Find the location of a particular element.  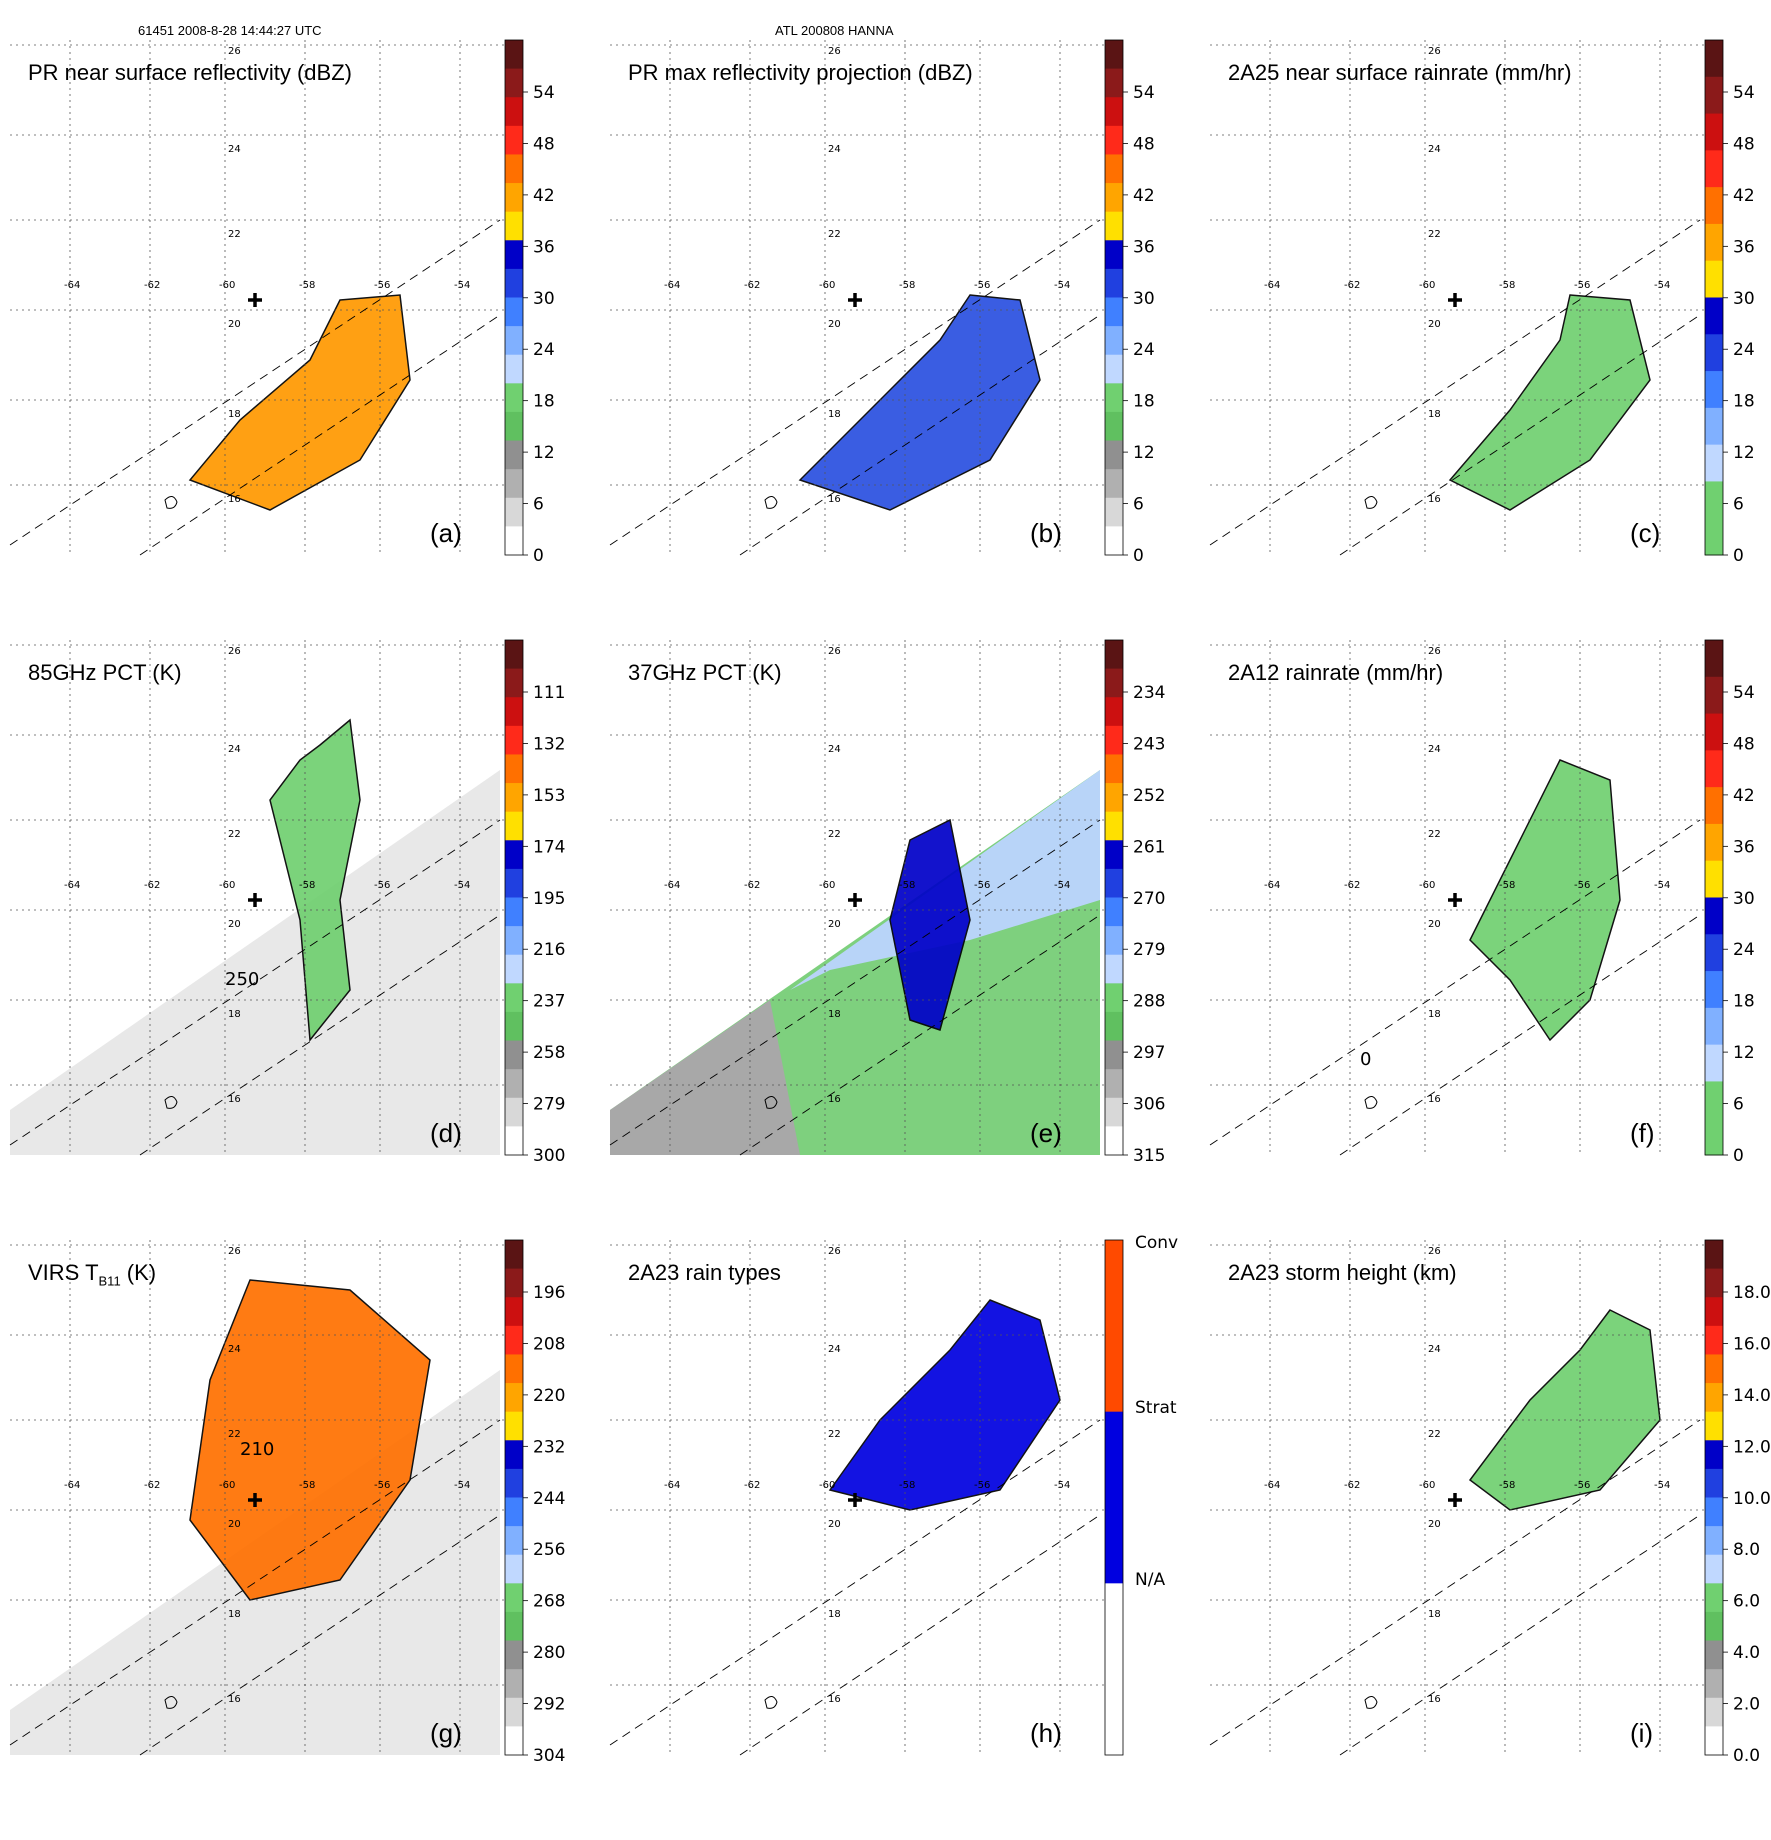

colorbar-tick-label: 252 is located at coordinates (1149, 796).